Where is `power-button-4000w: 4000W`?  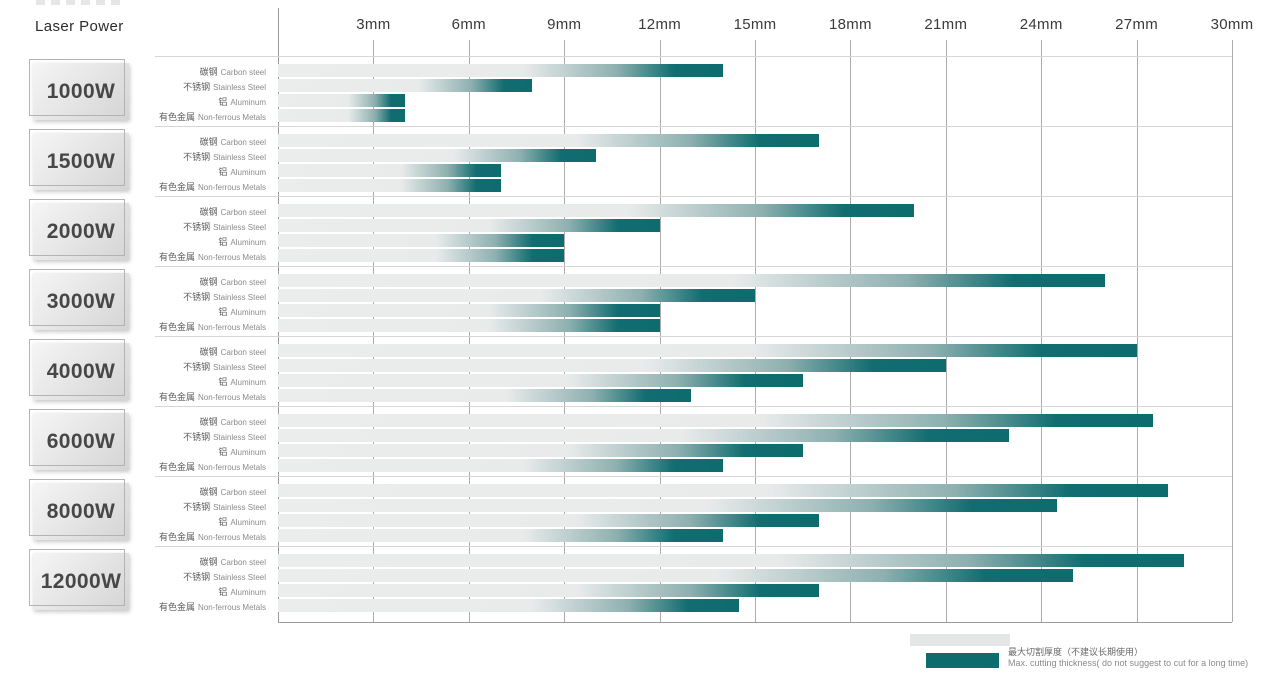 power-button-4000w: 4000W is located at coordinates (79, 369).